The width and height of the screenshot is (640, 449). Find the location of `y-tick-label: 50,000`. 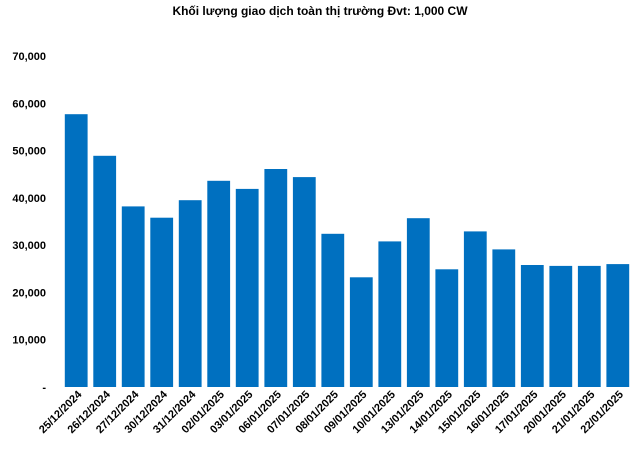

y-tick-label: 50,000 is located at coordinates (29, 152).